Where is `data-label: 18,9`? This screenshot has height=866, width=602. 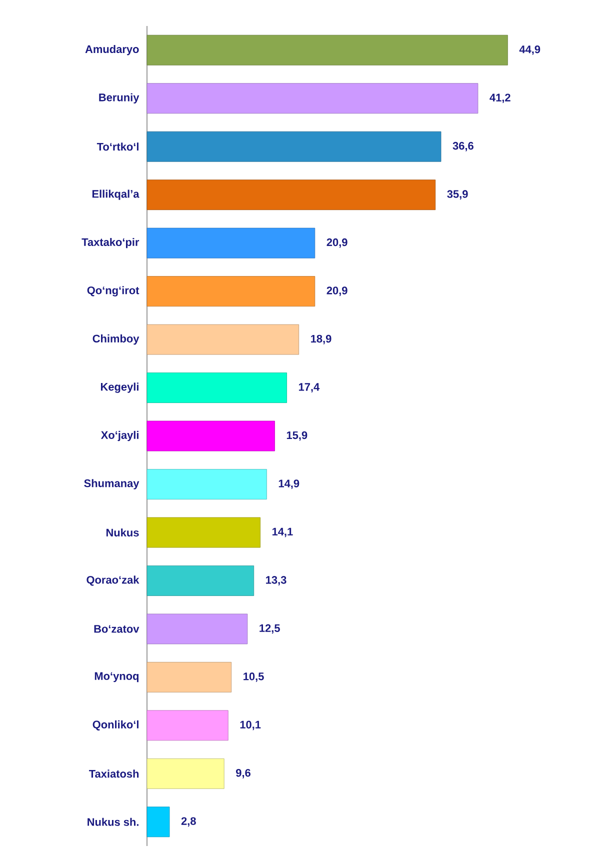
data-label: 18,9 is located at coordinates (321, 339).